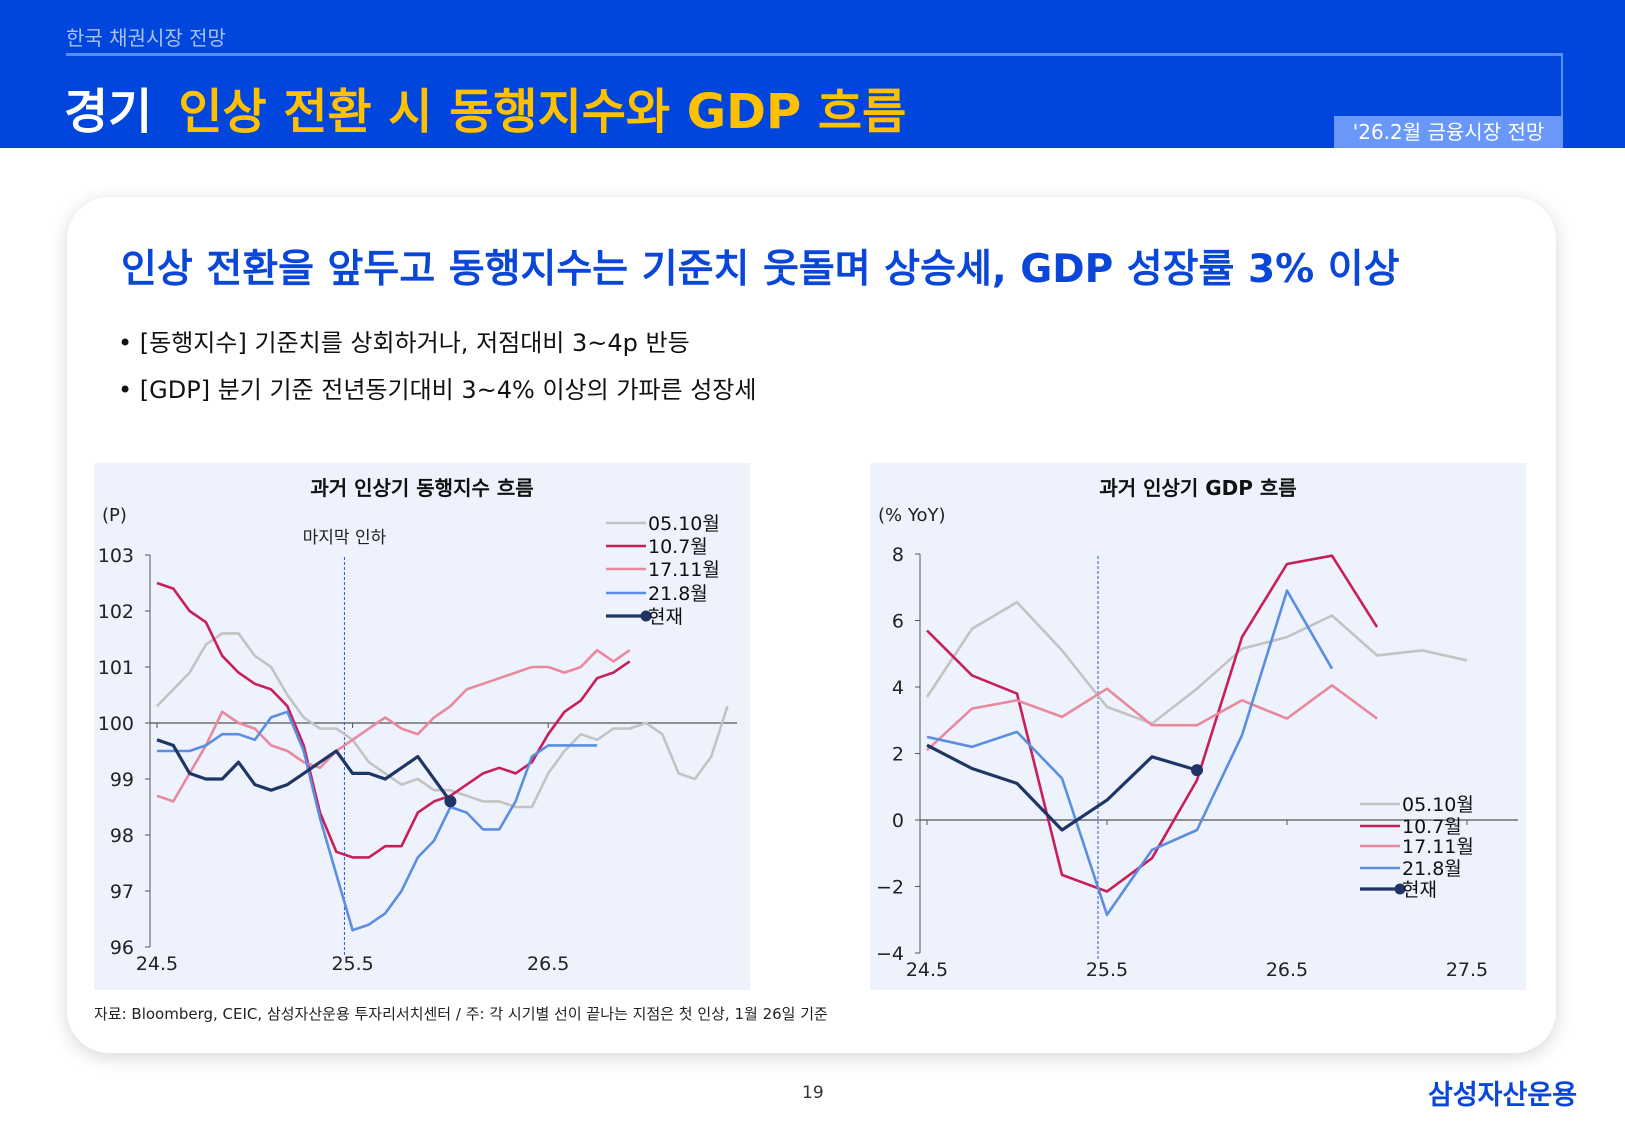  Describe the element at coordinates (542, 112) in the screenshot. I see `title-text: 인상 전환 시 동행지수와 GDP 흐름` at that location.